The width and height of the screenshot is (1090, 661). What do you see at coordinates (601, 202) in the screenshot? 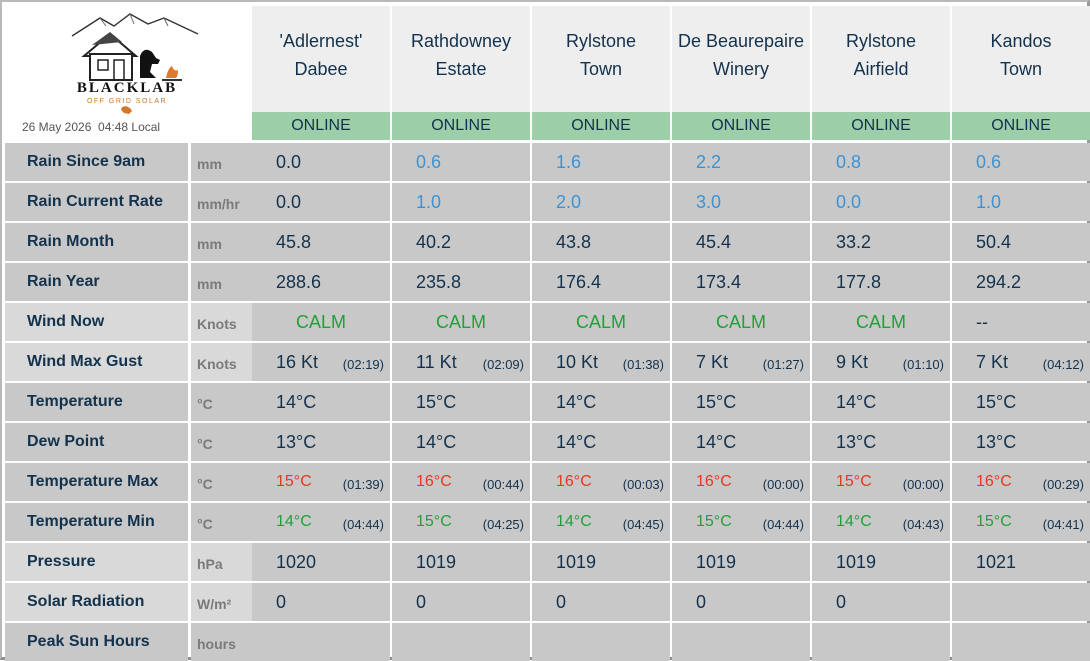
I see `value-cell: 2.0` at bounding box center [601, 202].